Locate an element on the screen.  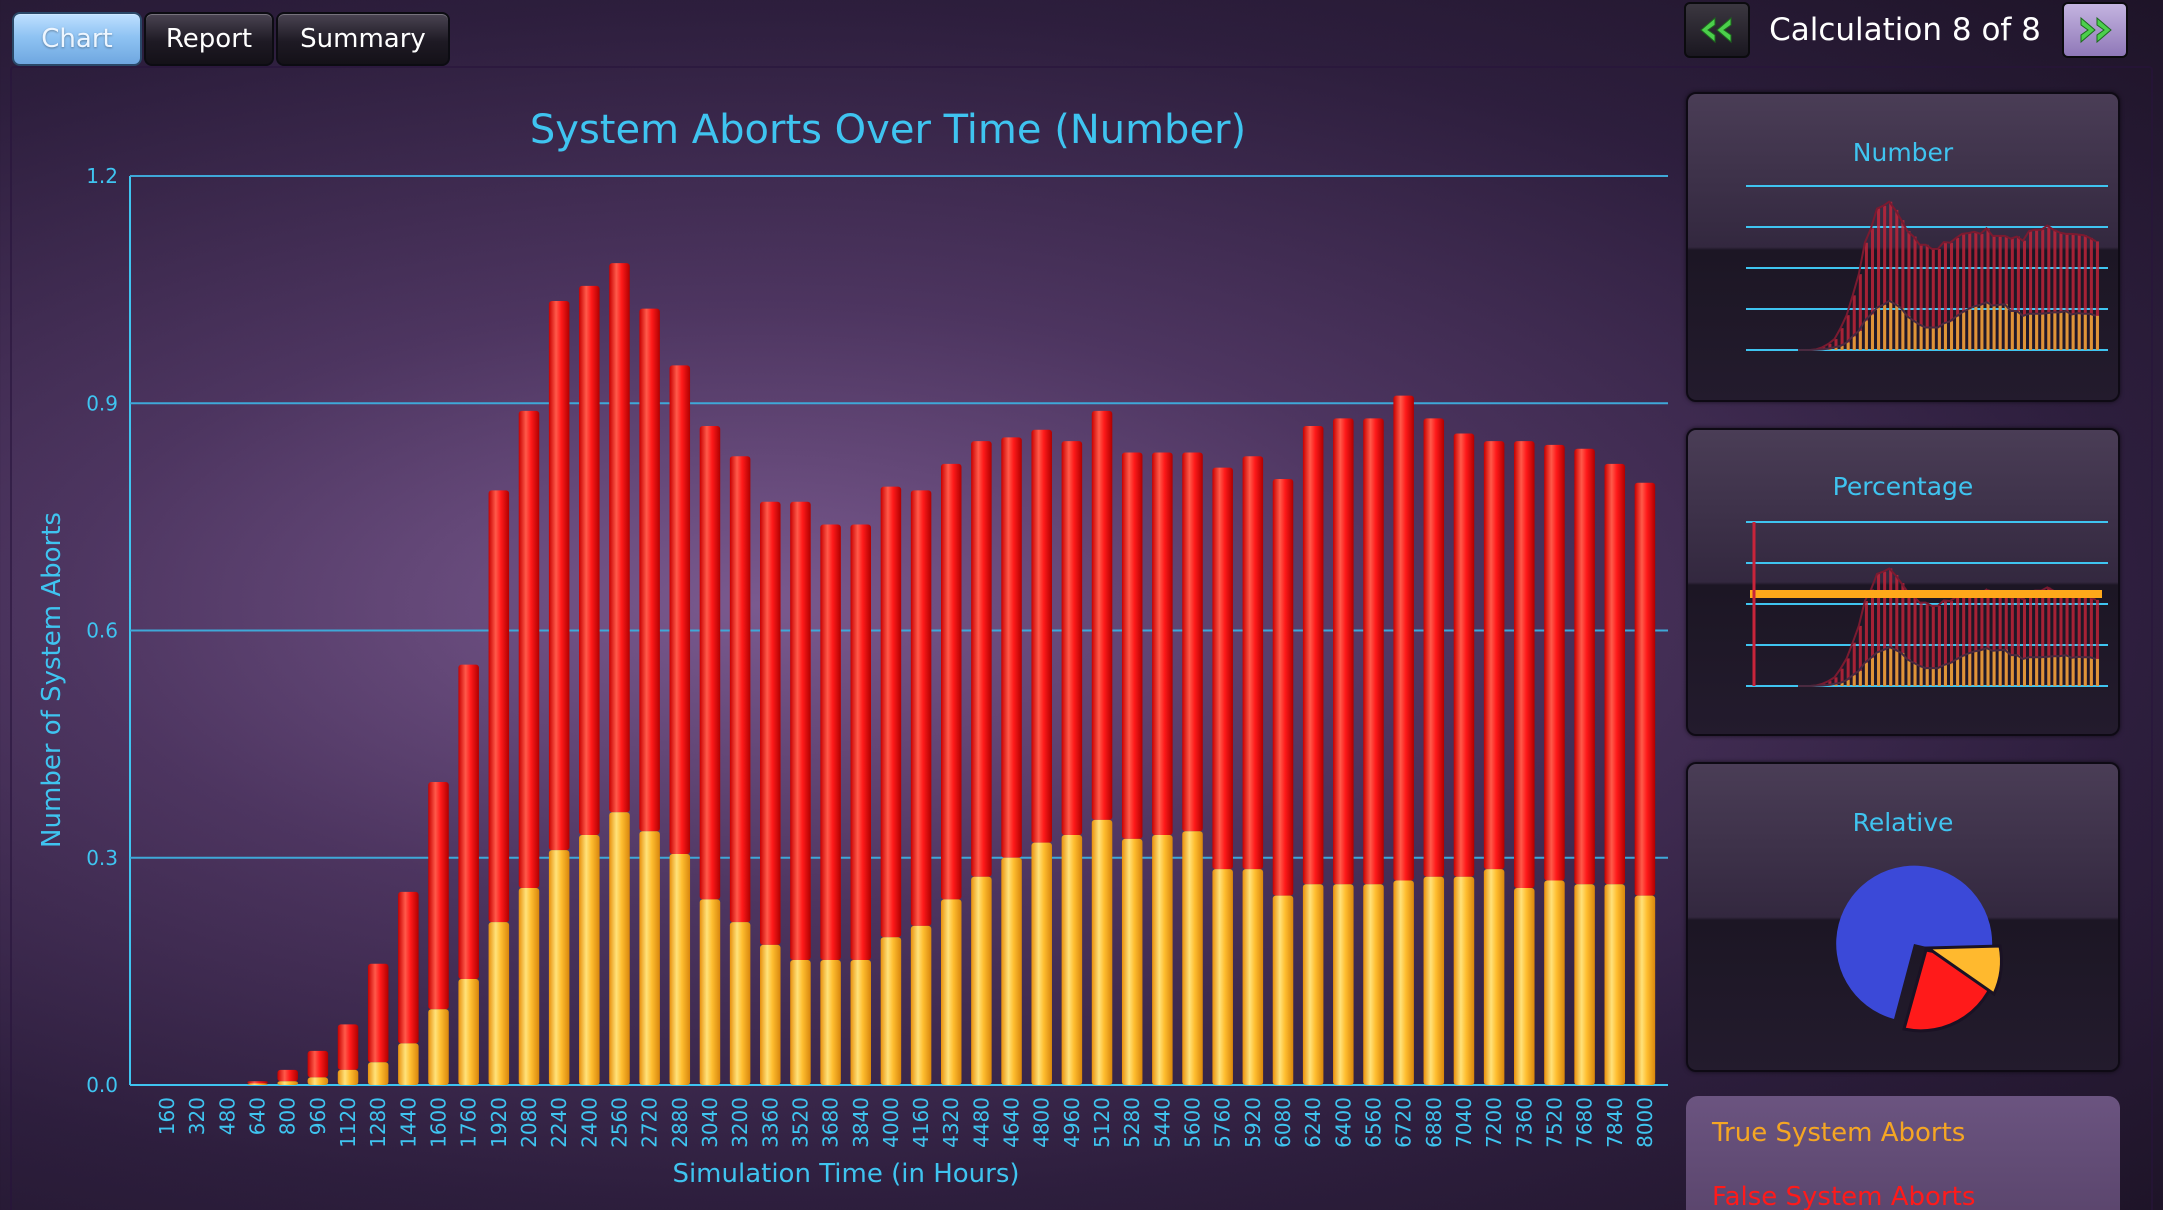
x-tick-label: 640 is located at coordinates (258, 1116).